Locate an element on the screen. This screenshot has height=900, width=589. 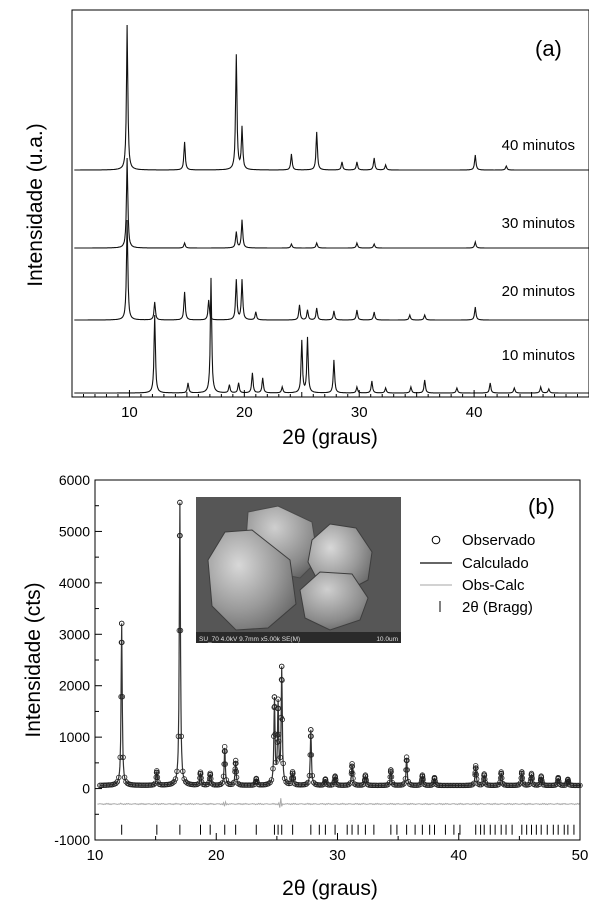
y-tick-label: 3000 is located at coordinates (74, 634).